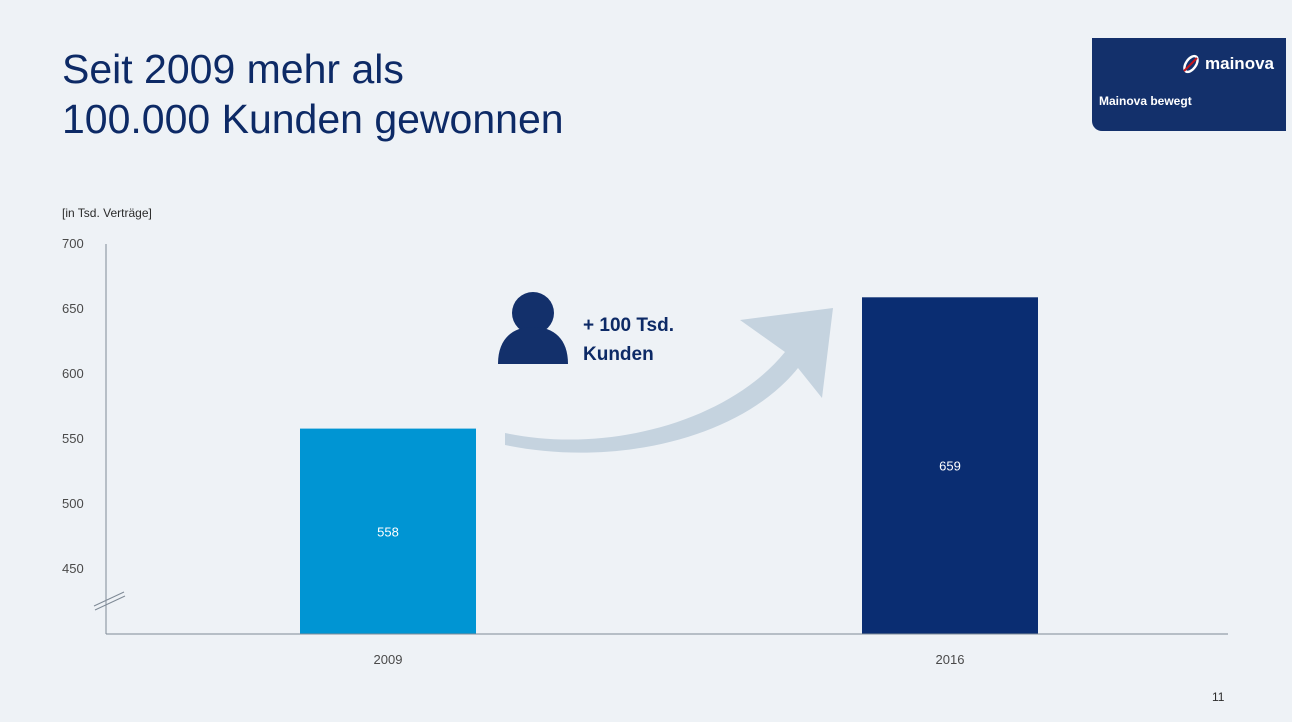  Describe the element at coordinates (233, 69) in the screenshot. I see `title-line-1: Seit 2009 mehr als` at that location.